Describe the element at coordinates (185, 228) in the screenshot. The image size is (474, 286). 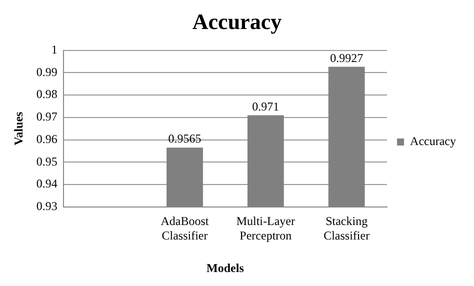
I see `x-tick-label: AdaBoost Classifier` at that location.